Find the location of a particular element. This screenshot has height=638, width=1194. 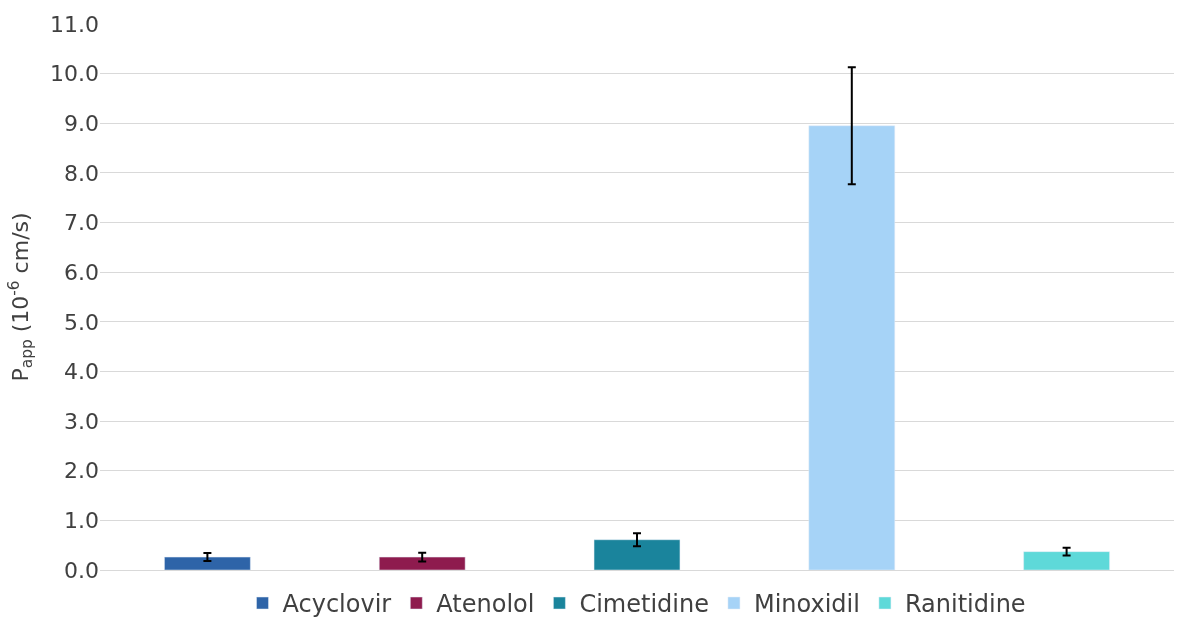

y-tick-label: 2.0 is located at coordinates (81, 471).